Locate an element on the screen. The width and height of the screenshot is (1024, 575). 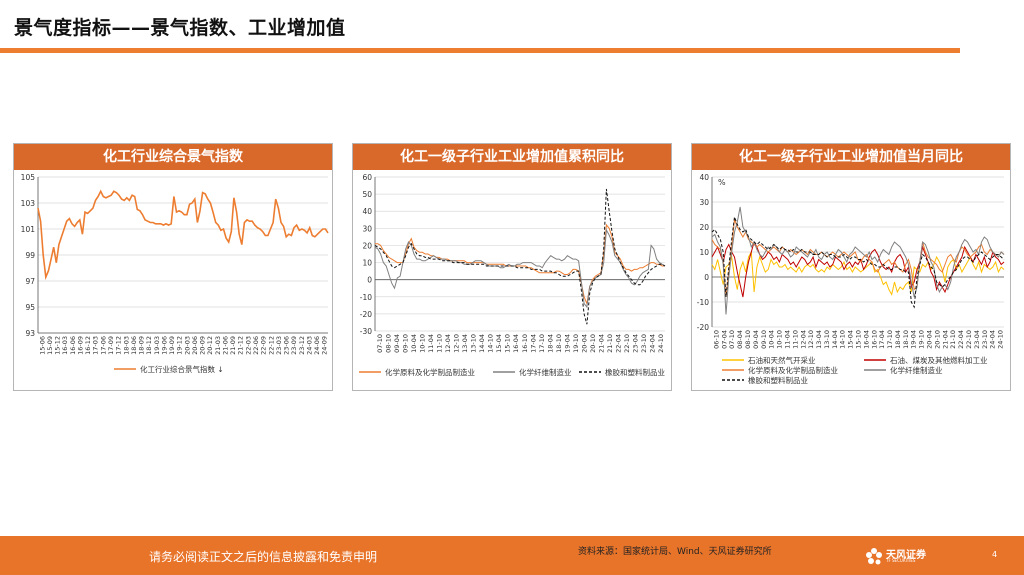
y-tick-label: 0 is located at coordinates (706, 277).